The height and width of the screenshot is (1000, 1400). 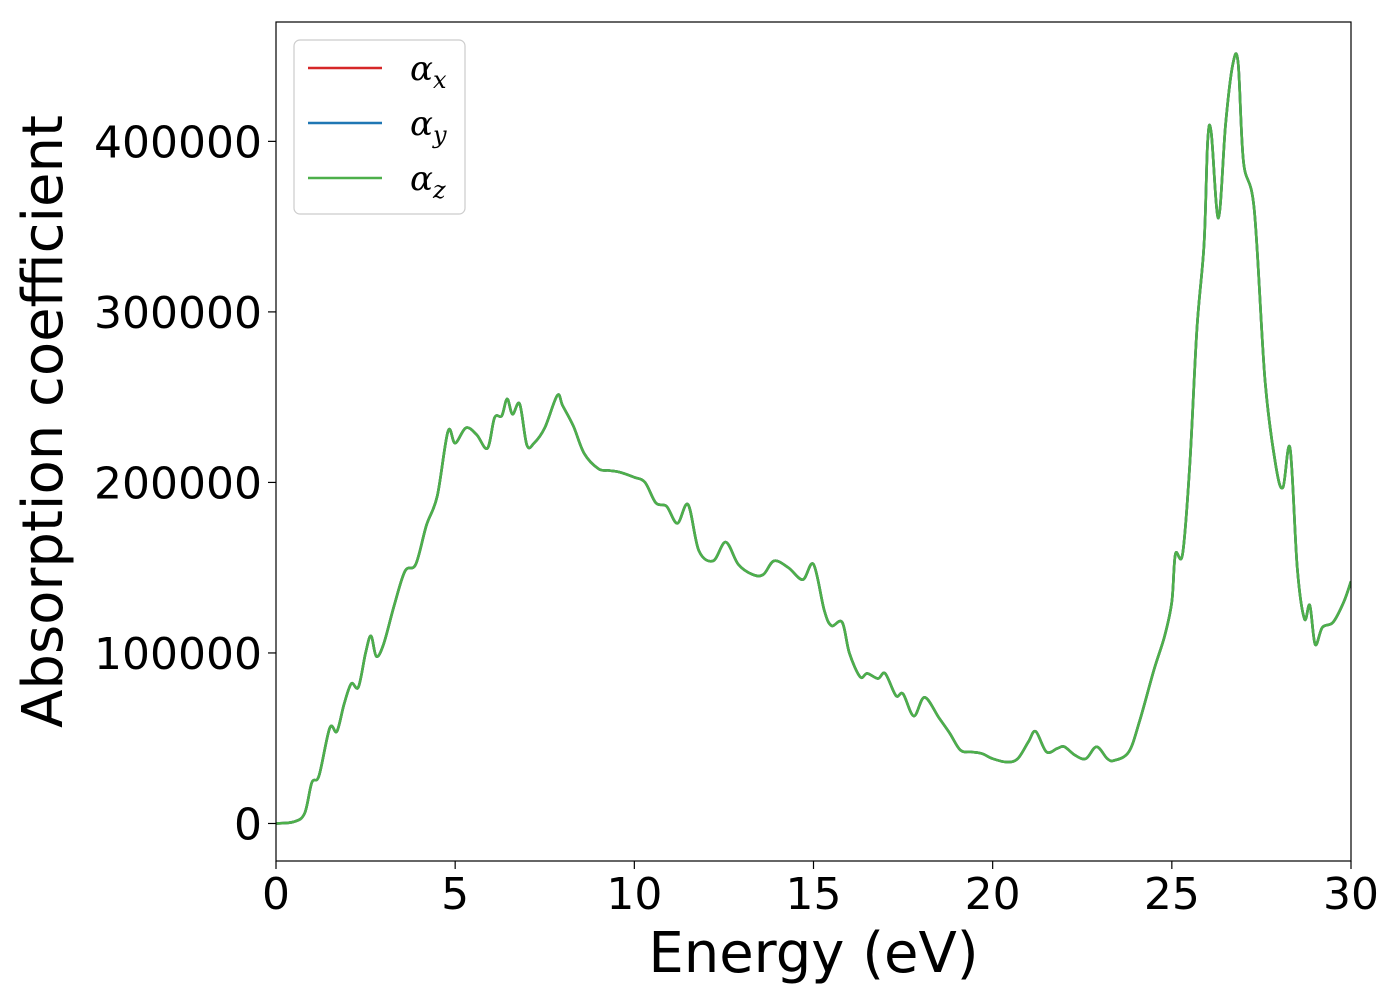 I want to click on x-tick-label: 20, so click(x=993, y=894).